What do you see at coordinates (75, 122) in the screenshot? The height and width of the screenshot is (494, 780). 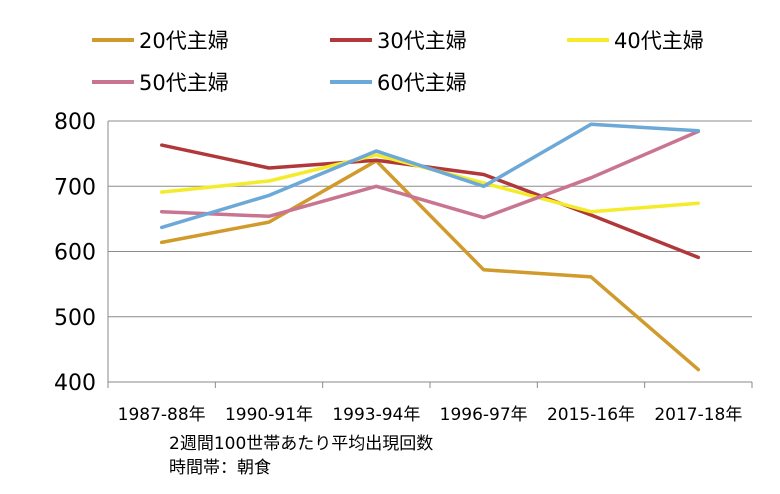 I see `y-tick-label-800: 800` at bounding box center [75, 122].